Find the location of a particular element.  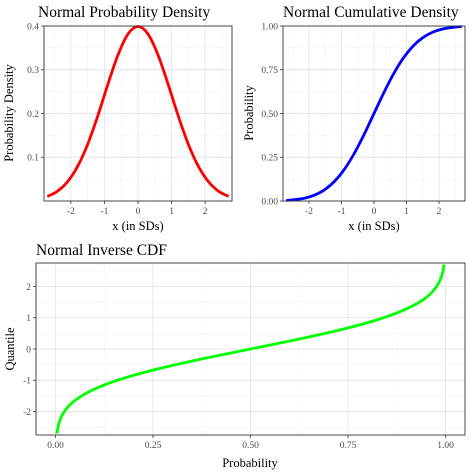

cumulative-y-axis: 0.00 0.25 0.50 0.75 1.00 is located at coordinates (272, 114).